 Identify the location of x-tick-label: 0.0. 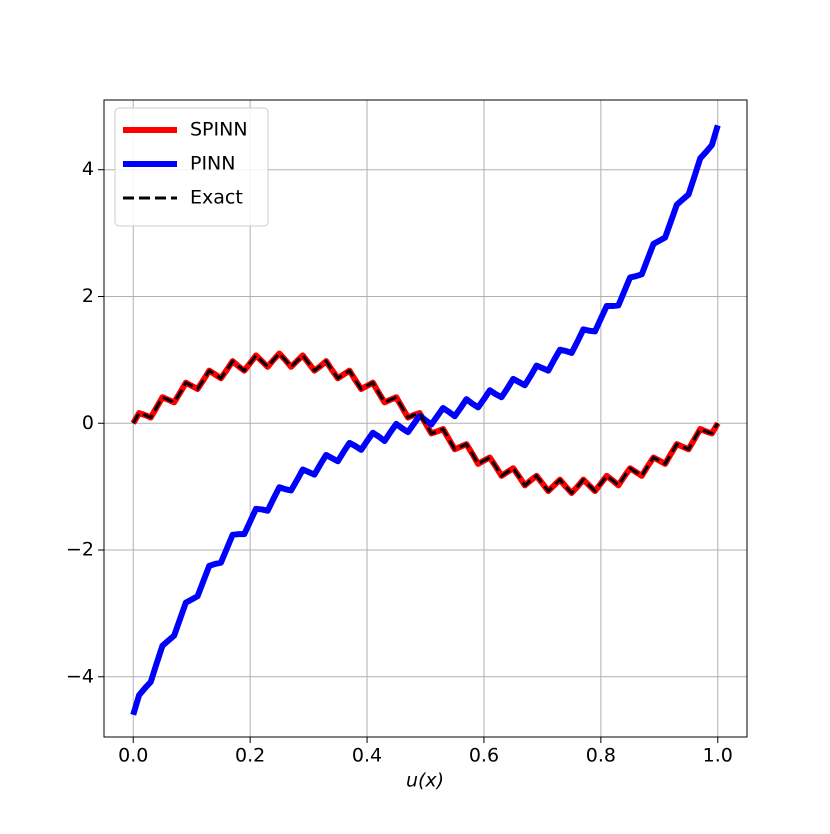
(133, 756).